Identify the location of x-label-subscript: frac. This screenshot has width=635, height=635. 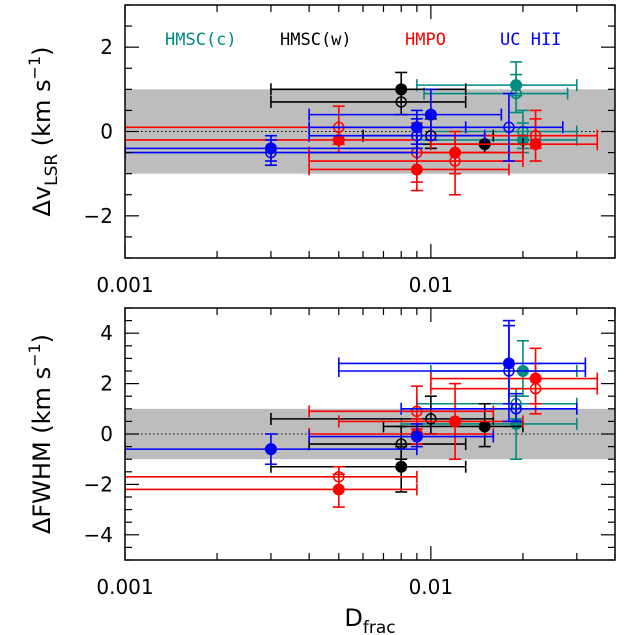
(379, 626).